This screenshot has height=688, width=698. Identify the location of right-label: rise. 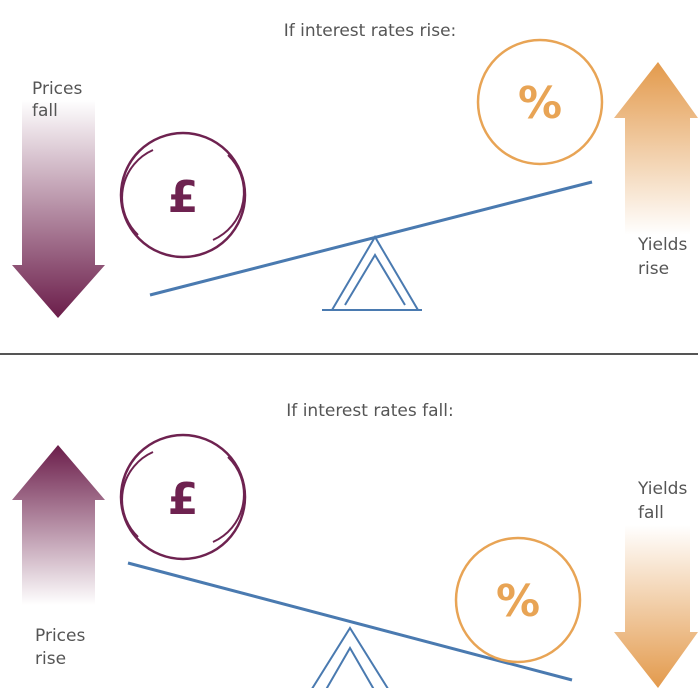
(653, 269).